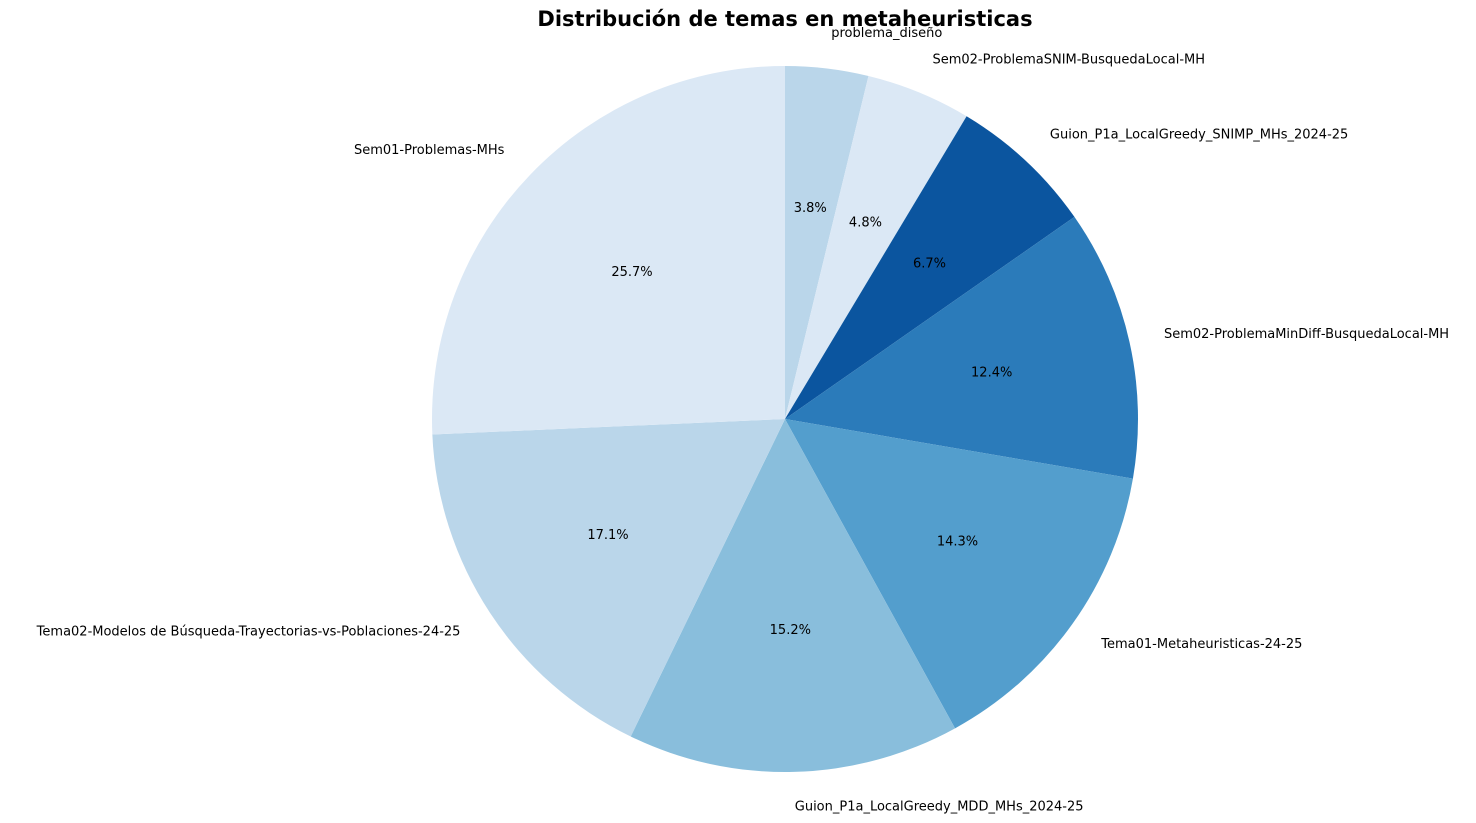 The width and height of the screenshot is (1476, 823). Describe the element at coordinates (810, 208) in the screenshot. I see `slice-percent-label: 3.8%` at that location.